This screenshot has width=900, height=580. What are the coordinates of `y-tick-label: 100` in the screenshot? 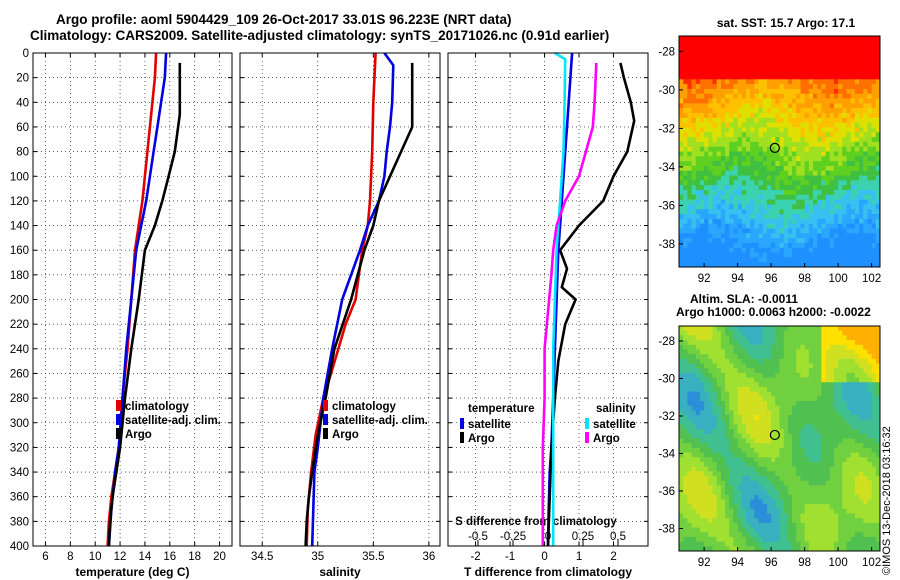 It's located at (19, 177).